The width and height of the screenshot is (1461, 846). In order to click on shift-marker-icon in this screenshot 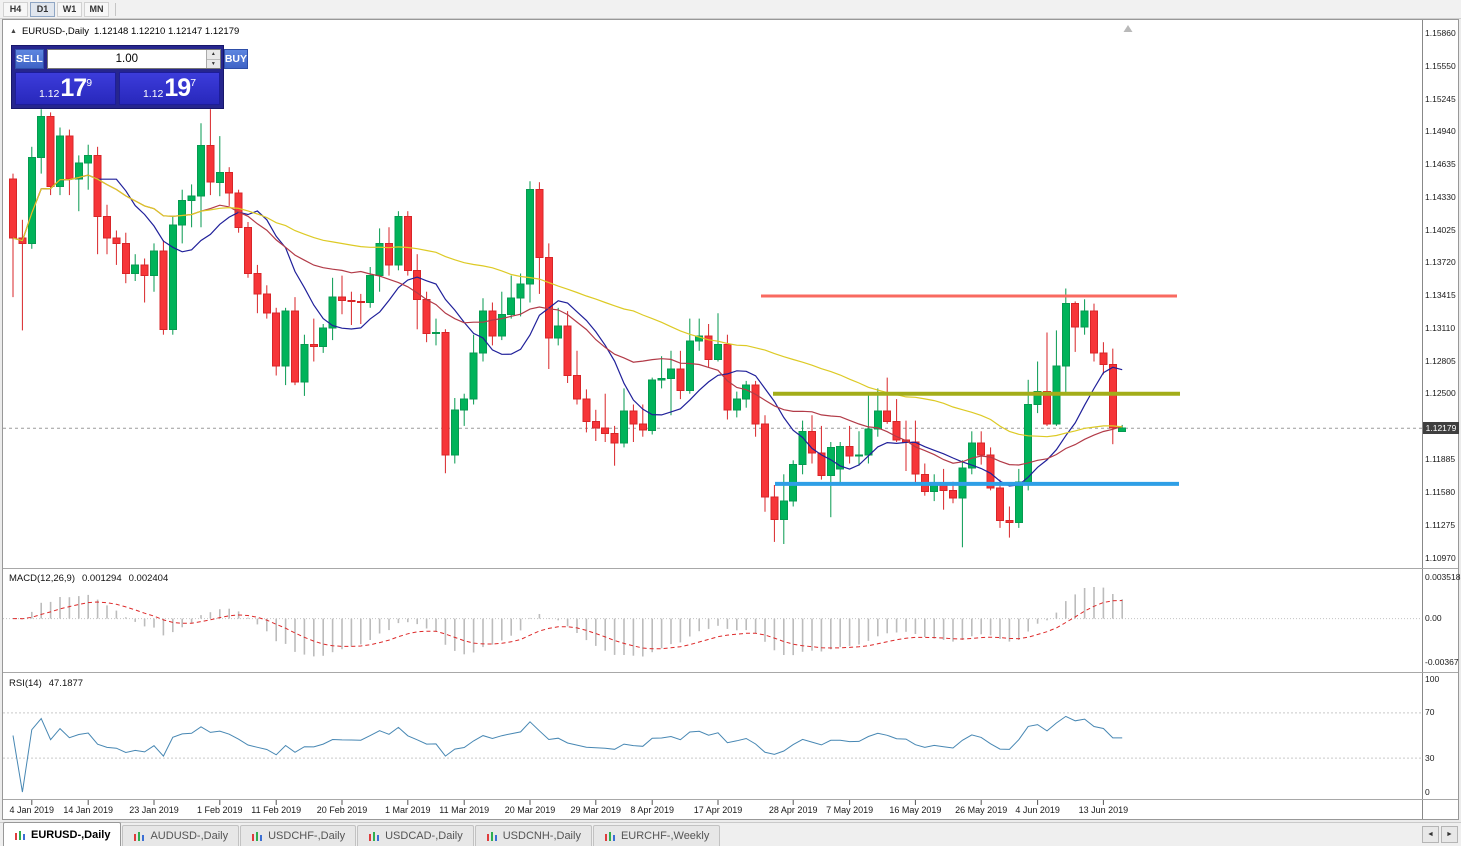, I will do `click(1128, 28)`.